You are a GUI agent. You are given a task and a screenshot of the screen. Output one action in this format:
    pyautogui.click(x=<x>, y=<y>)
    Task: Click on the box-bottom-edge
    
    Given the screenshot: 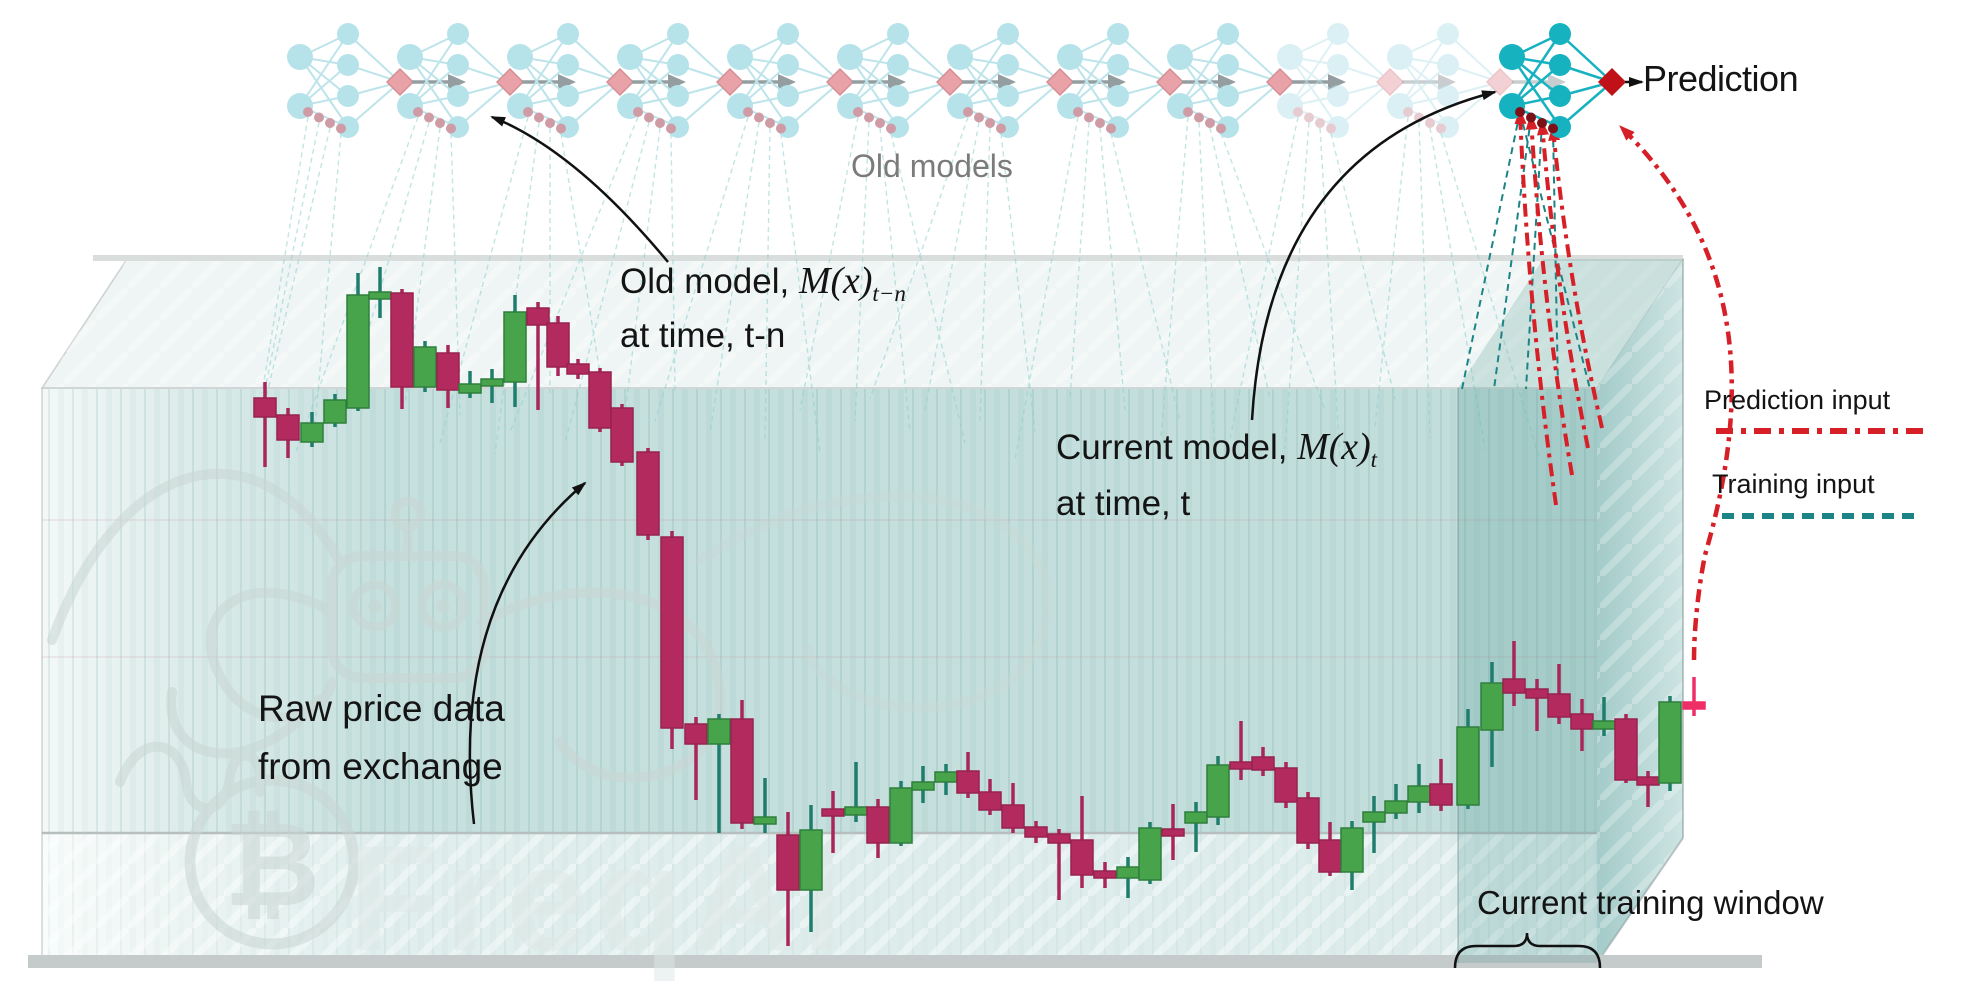 What is the action you would take?
    pyautogui.click(x=895, y=961)
    